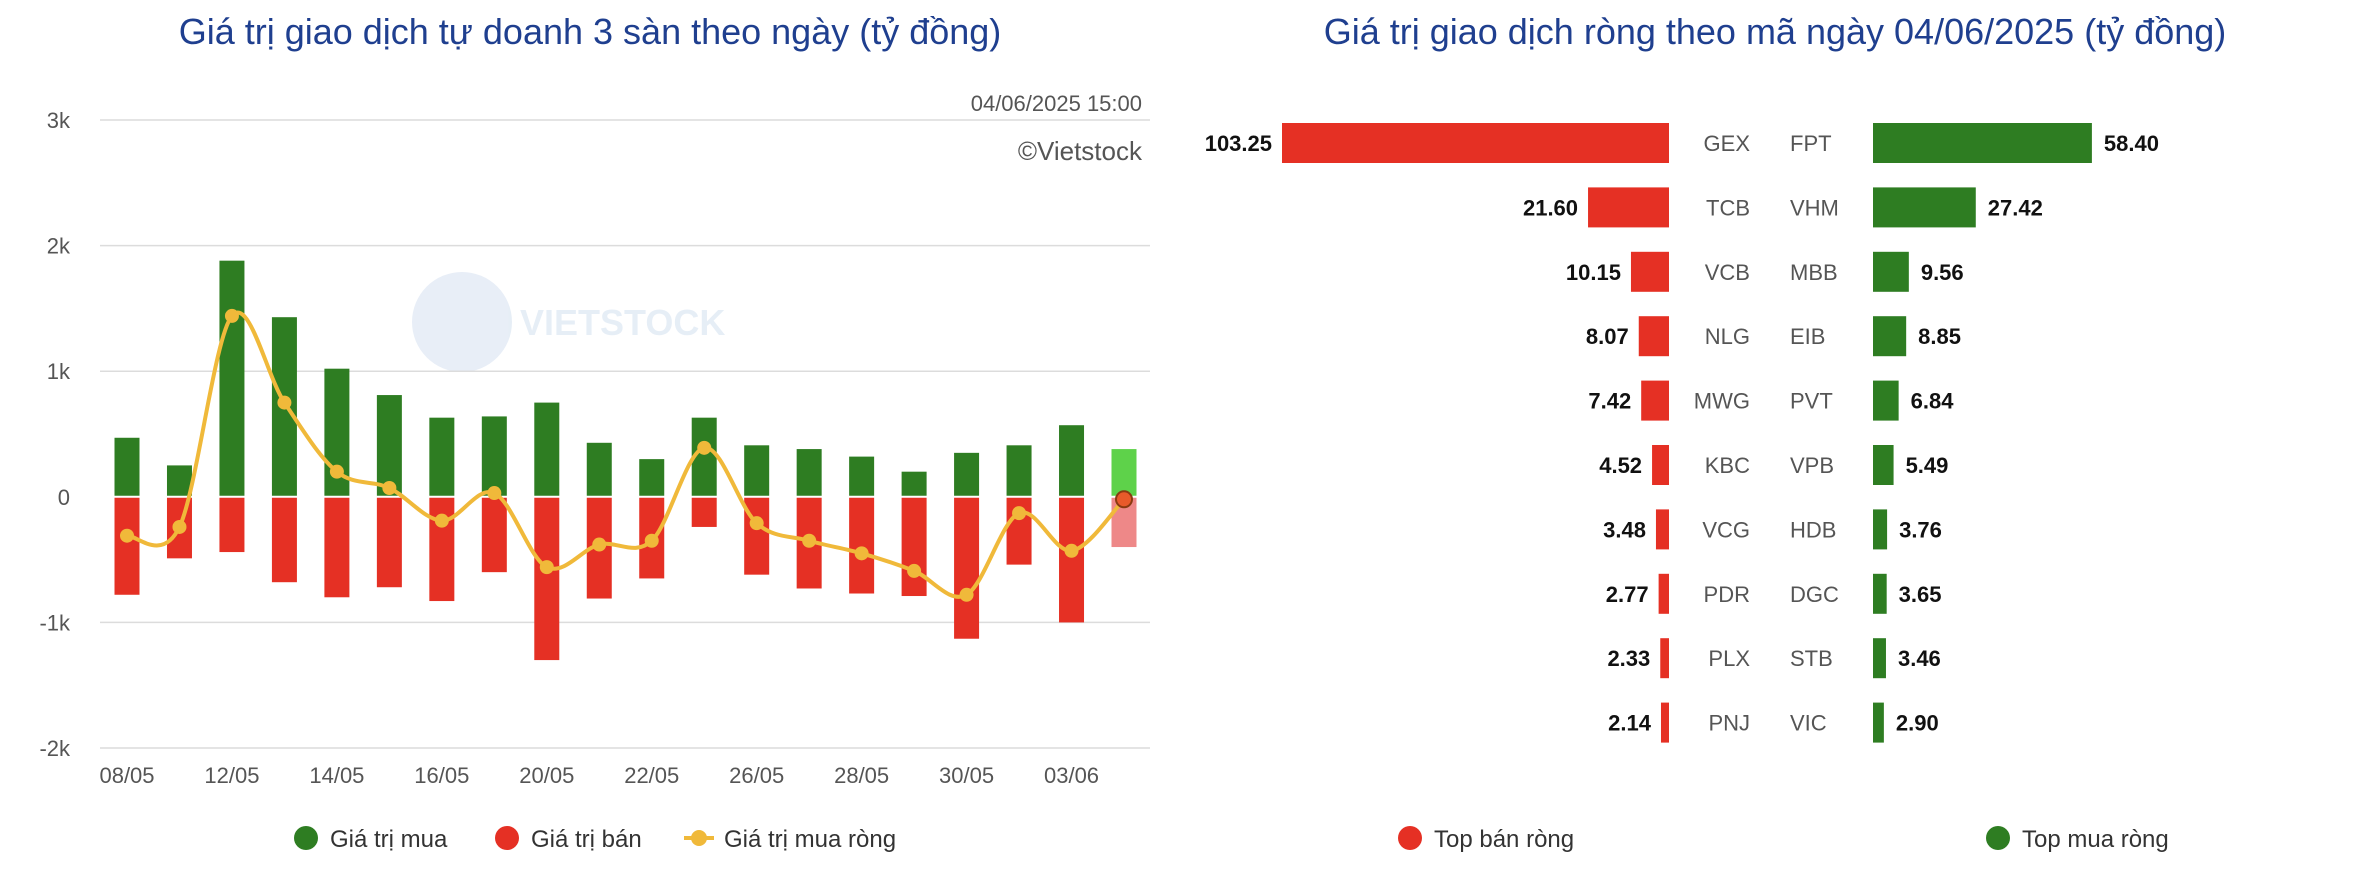  I want to click on buy-ticker-label: DGC, so click(1814, 594).